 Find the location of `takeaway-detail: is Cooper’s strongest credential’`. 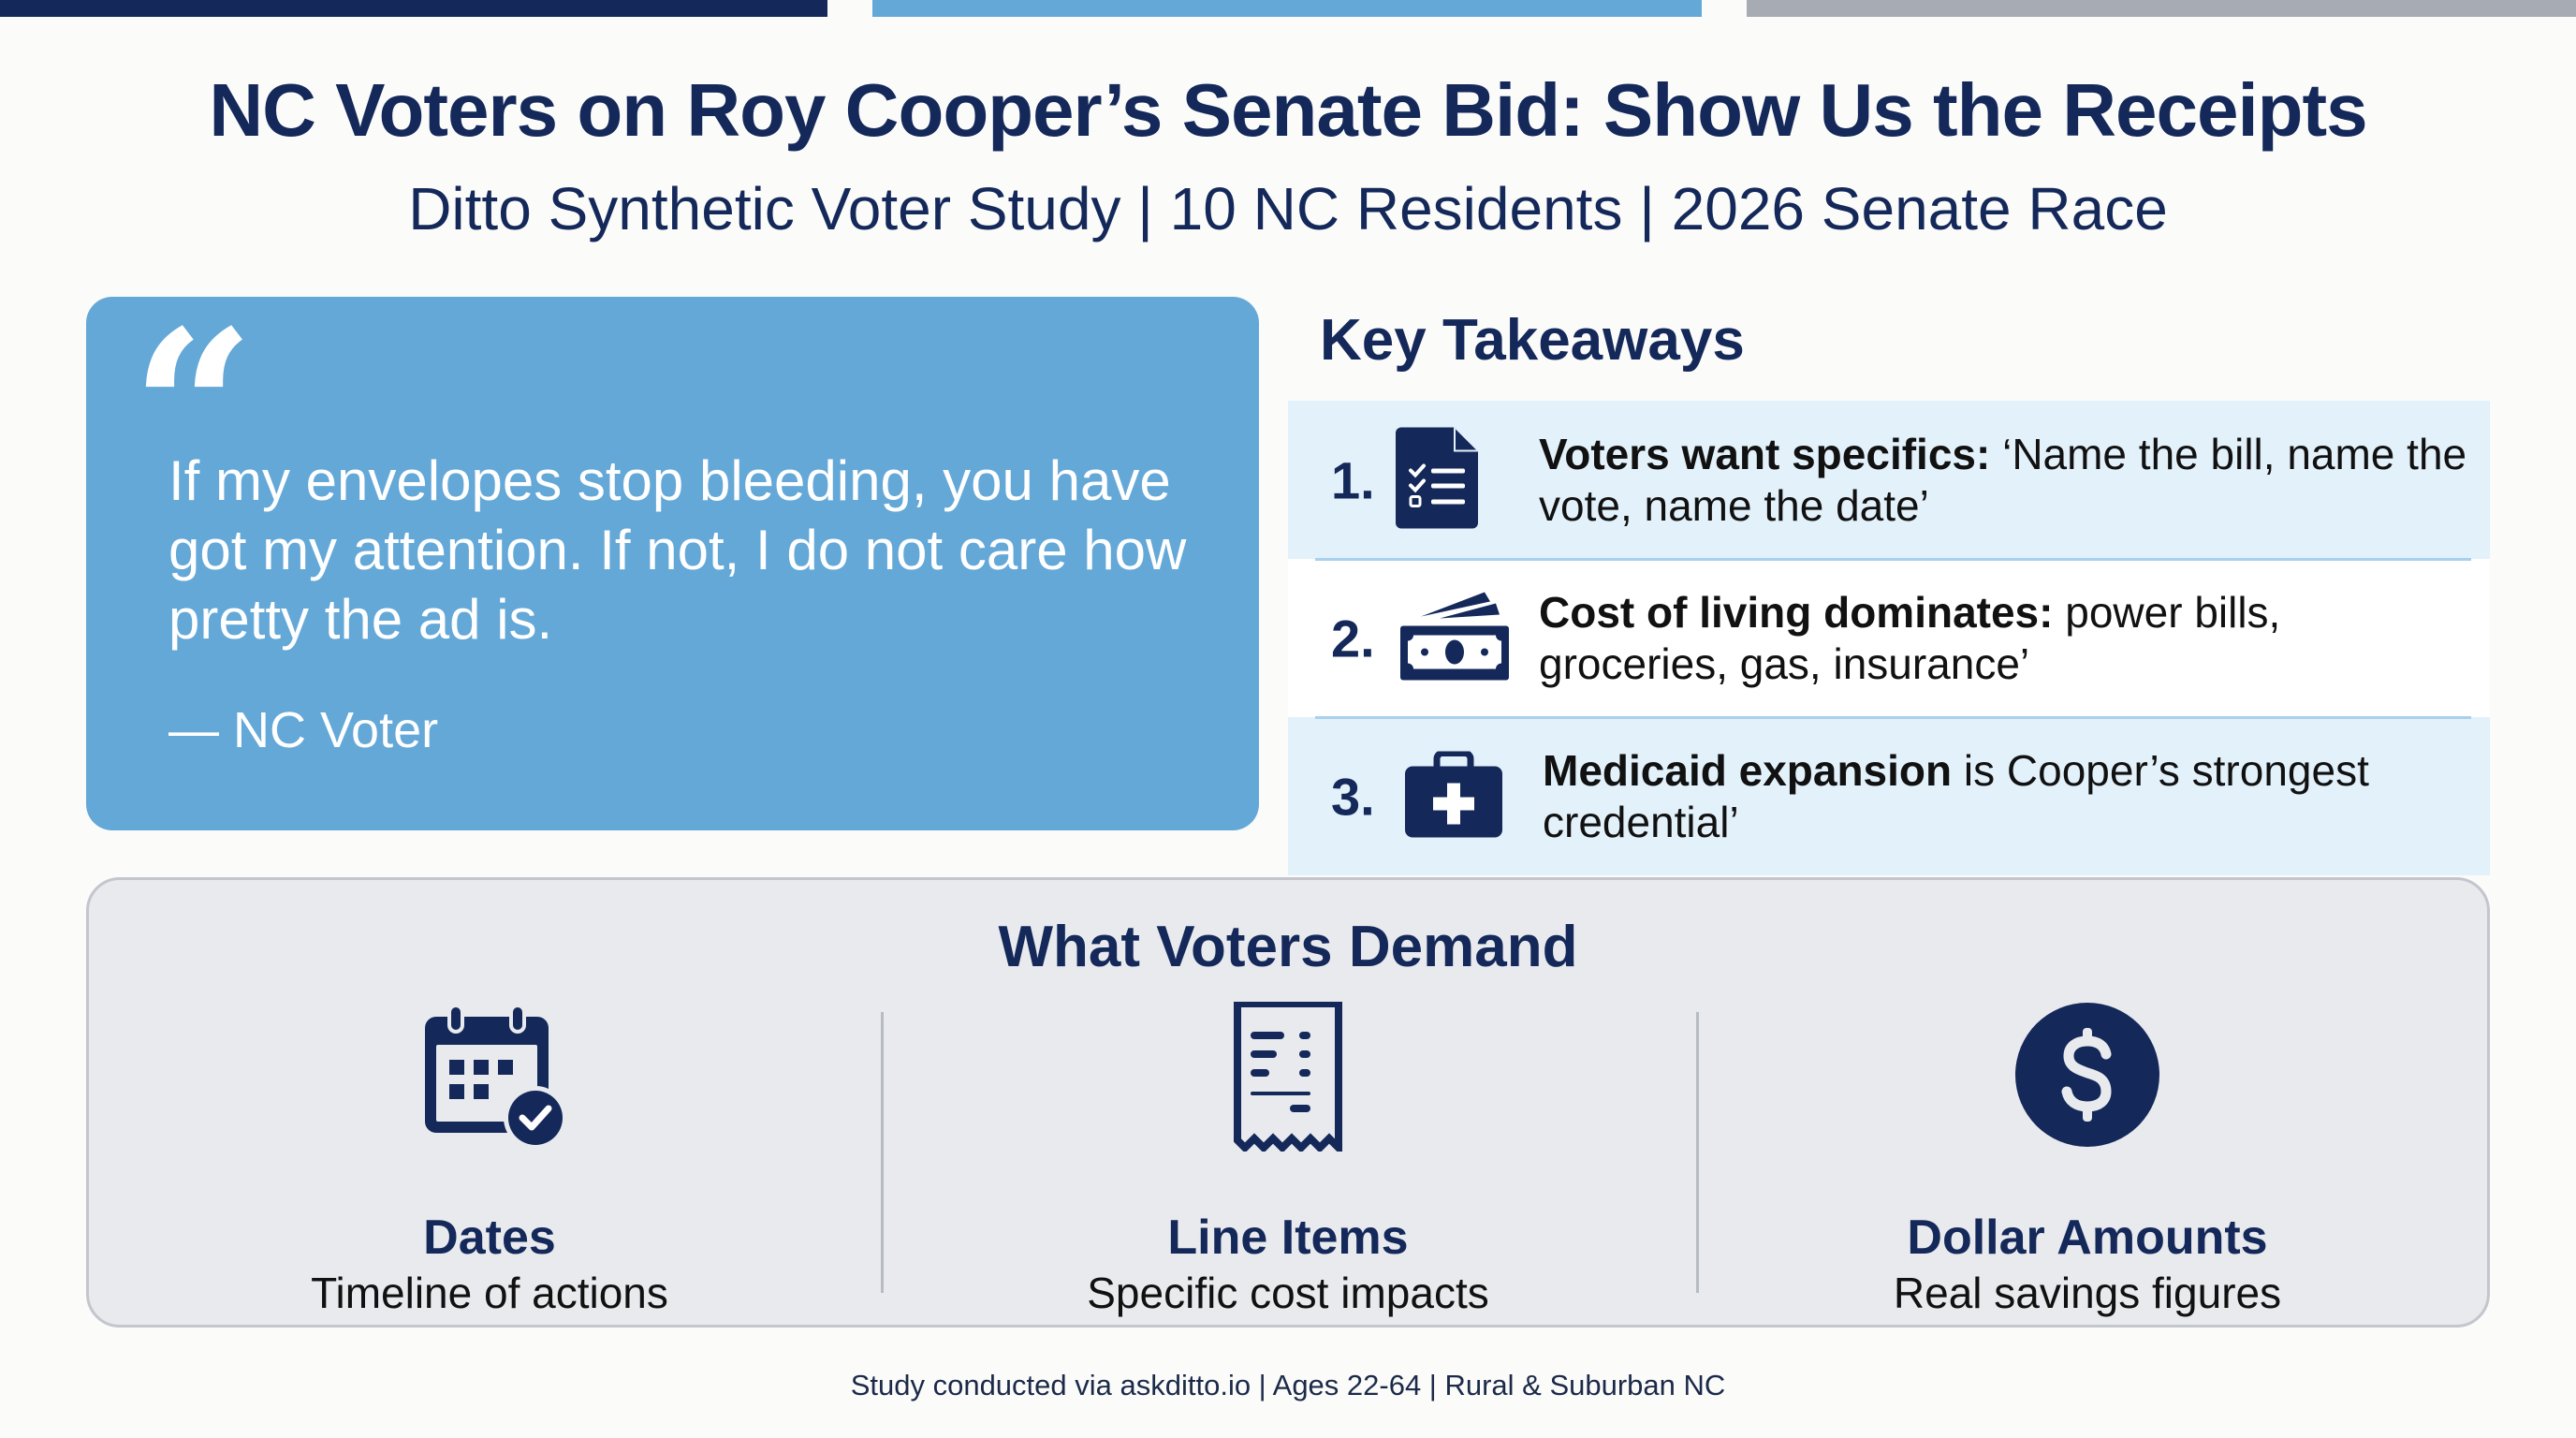

takeaway-detail: is Cooper’s strongest credential’ is located at coordinates (1956, 795).